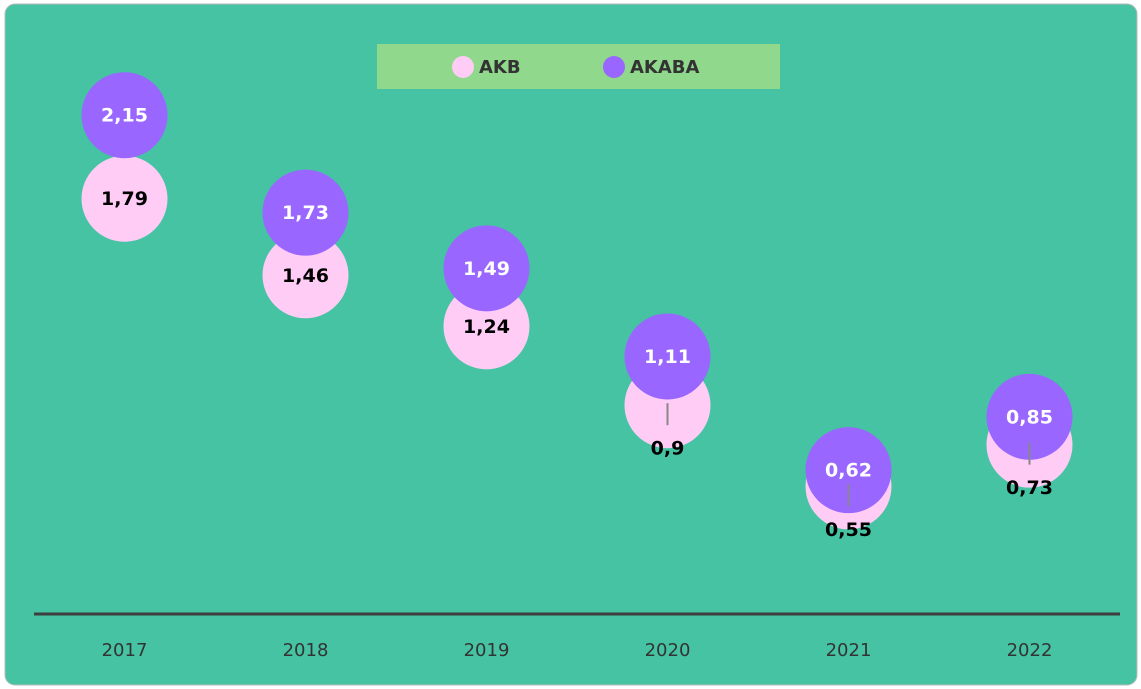 The height and width of the screenshot is (689, 1141). Describe the element at coordinates (487, 650) in the screenshot. I see `x-tick-label: 2019` at that location.